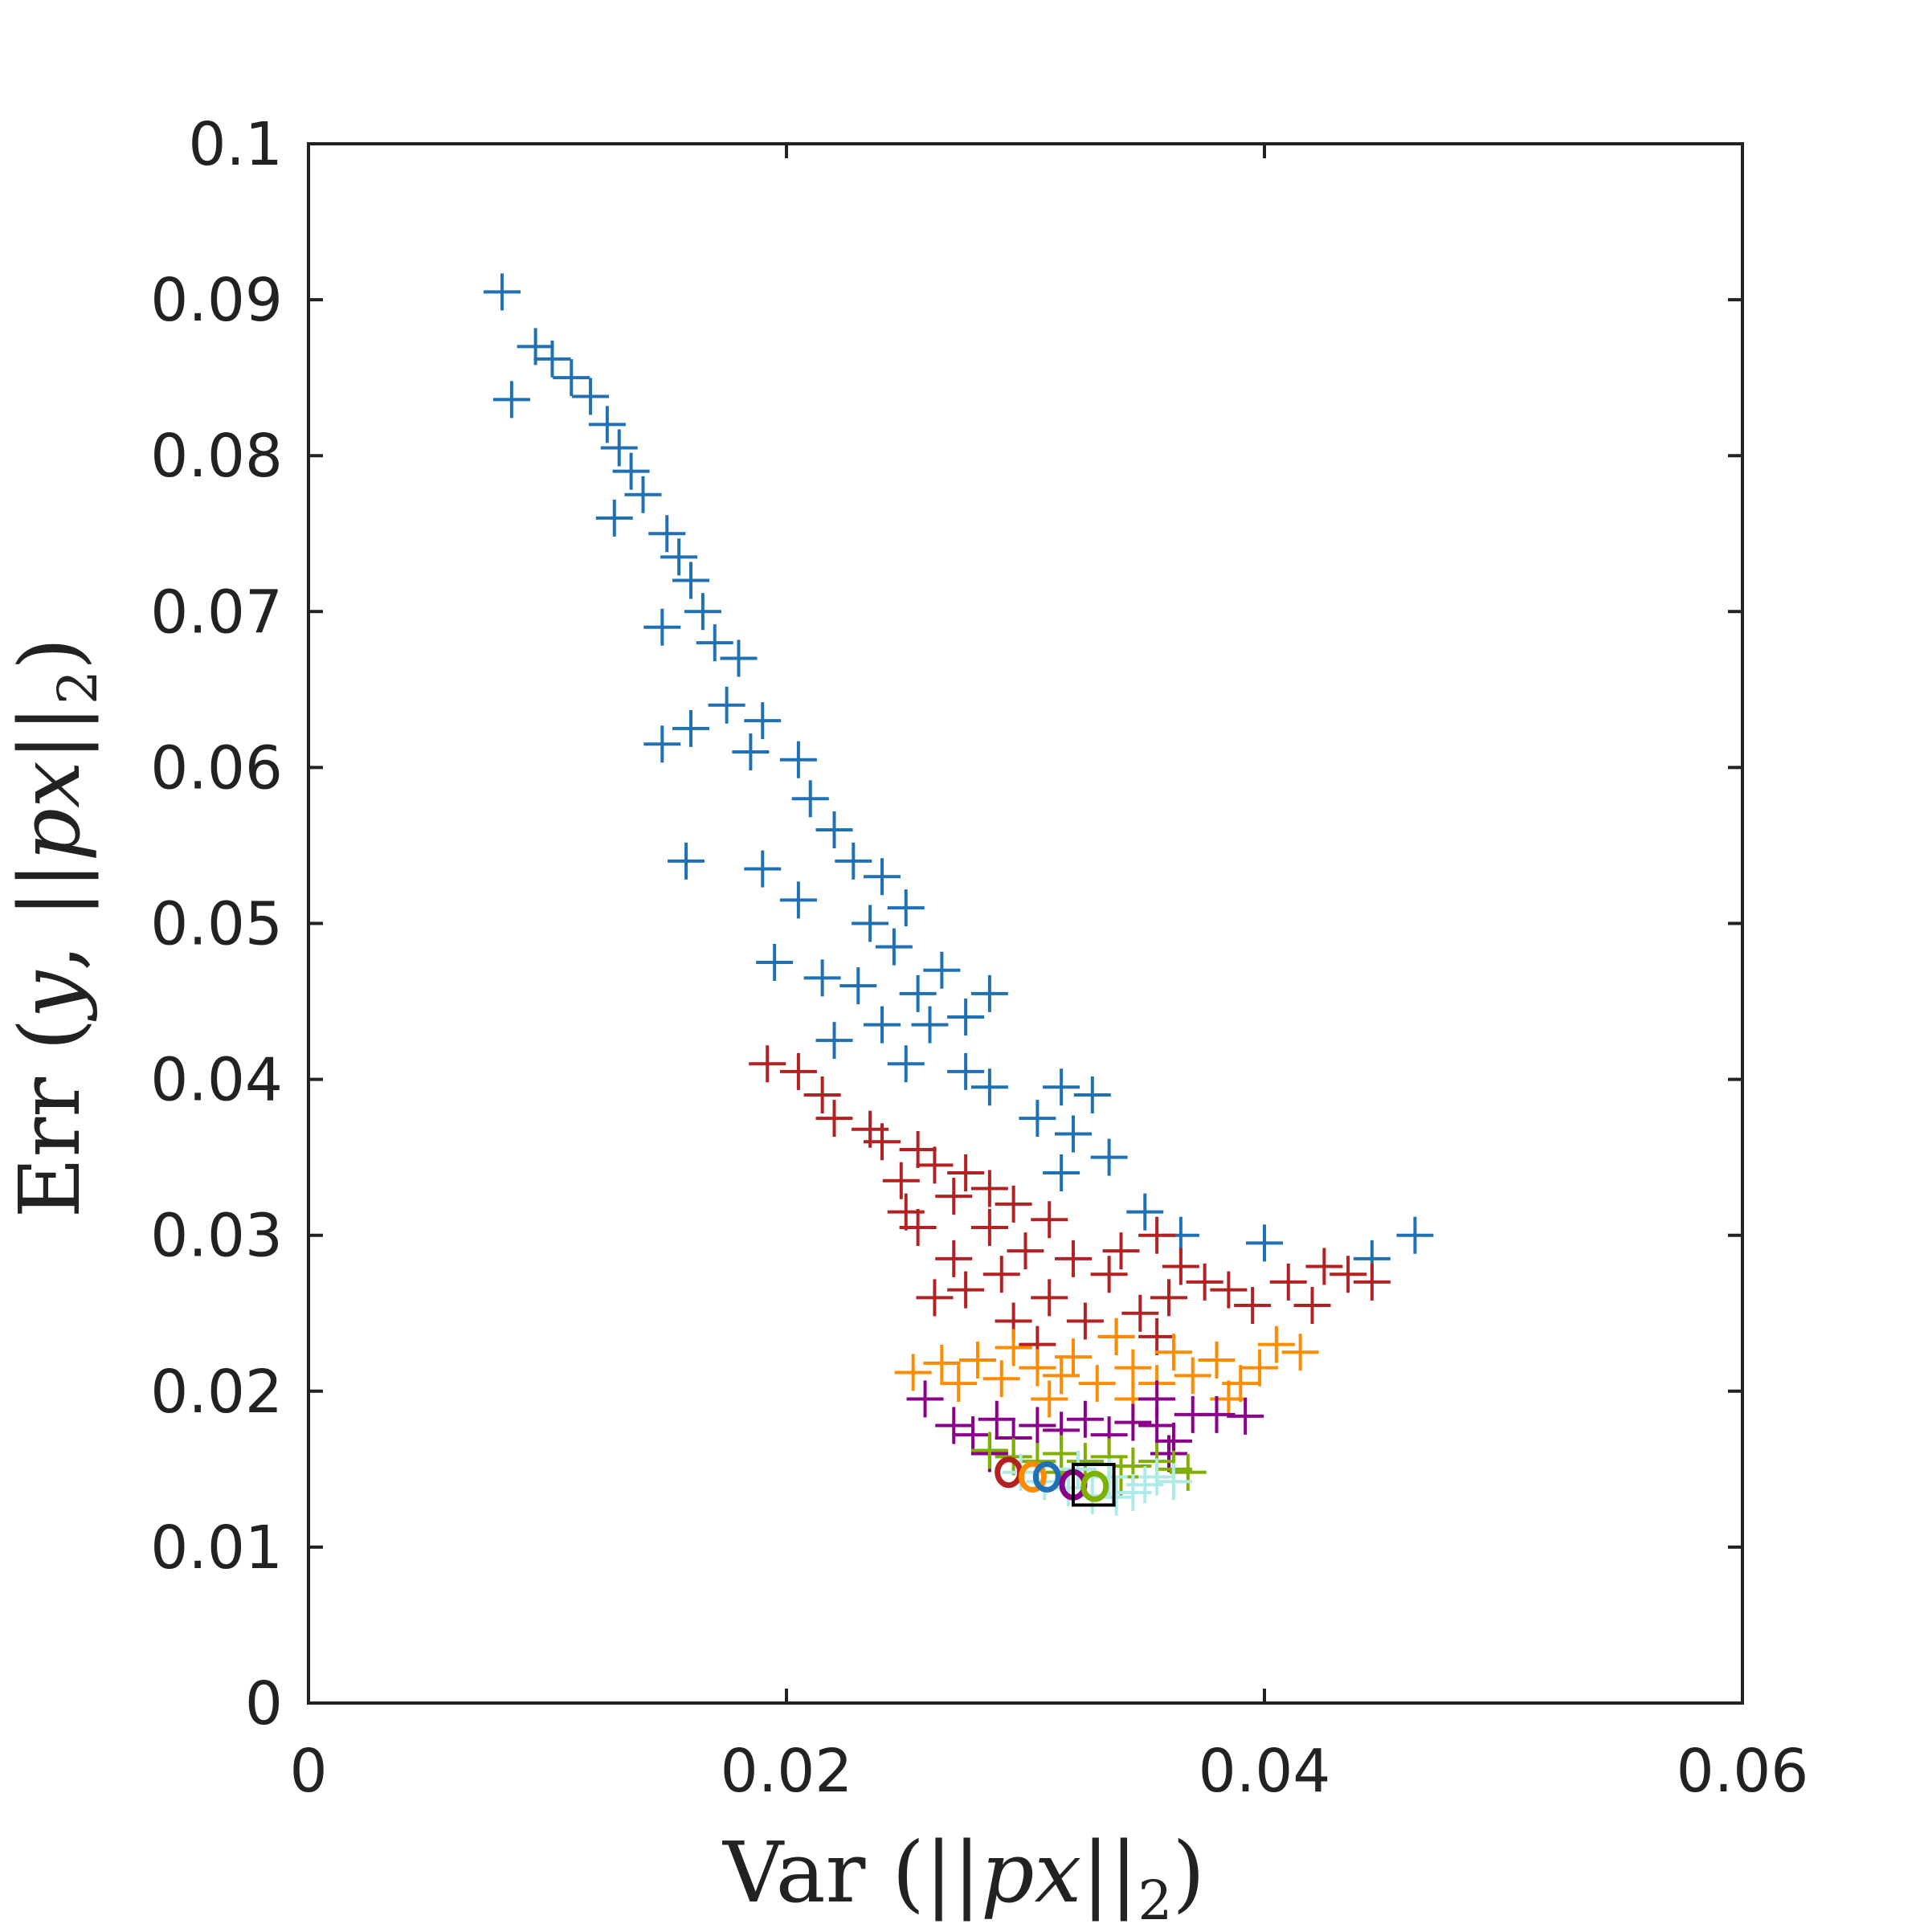 The height and width of the screenshot is (1932, 1928). What do you see at coordinates (1031, 1873) in the screenshot?
I see `x-label-var: px` at bounding box center [1031, 1873].